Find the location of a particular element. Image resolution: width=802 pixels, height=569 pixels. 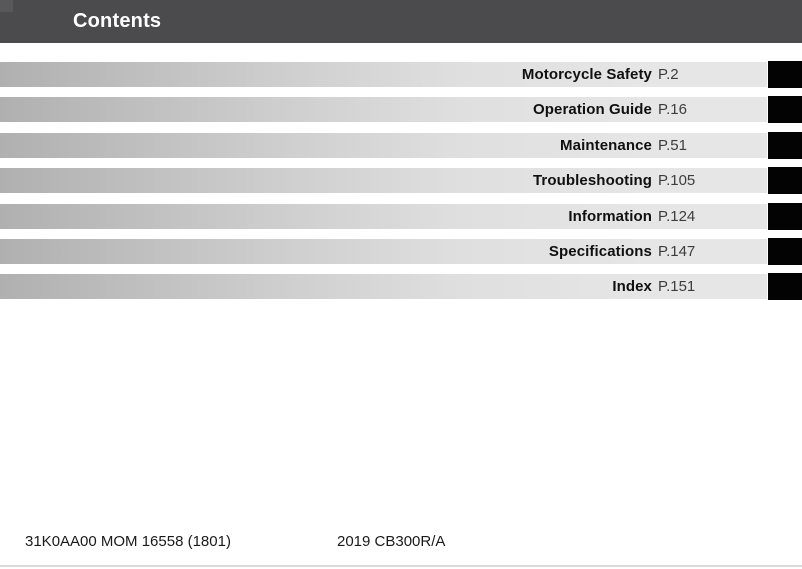

contents-header-bar: Contents is located at coordinates (401, 21).